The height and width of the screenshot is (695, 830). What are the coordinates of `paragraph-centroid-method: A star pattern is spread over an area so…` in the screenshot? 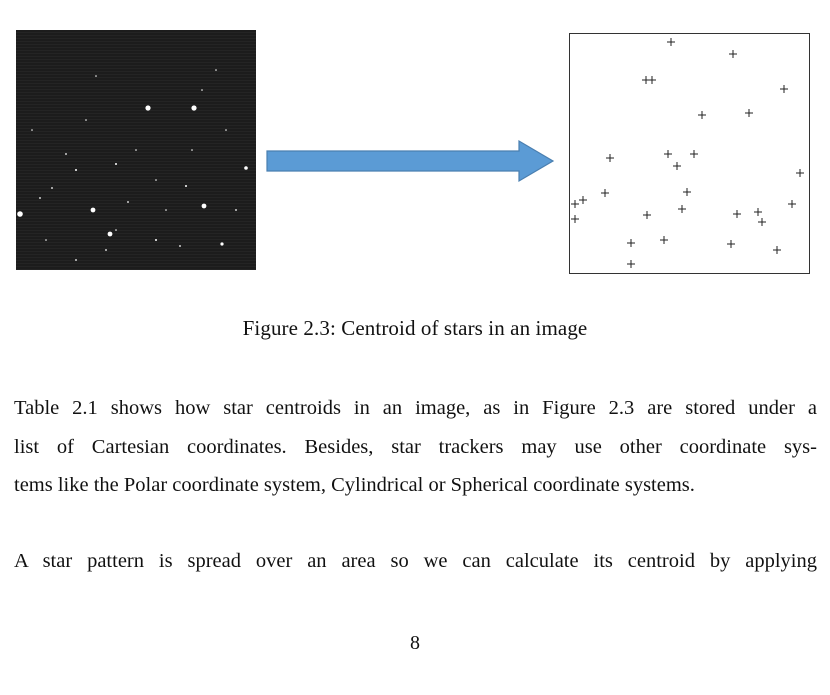 It's located at (415, 561).